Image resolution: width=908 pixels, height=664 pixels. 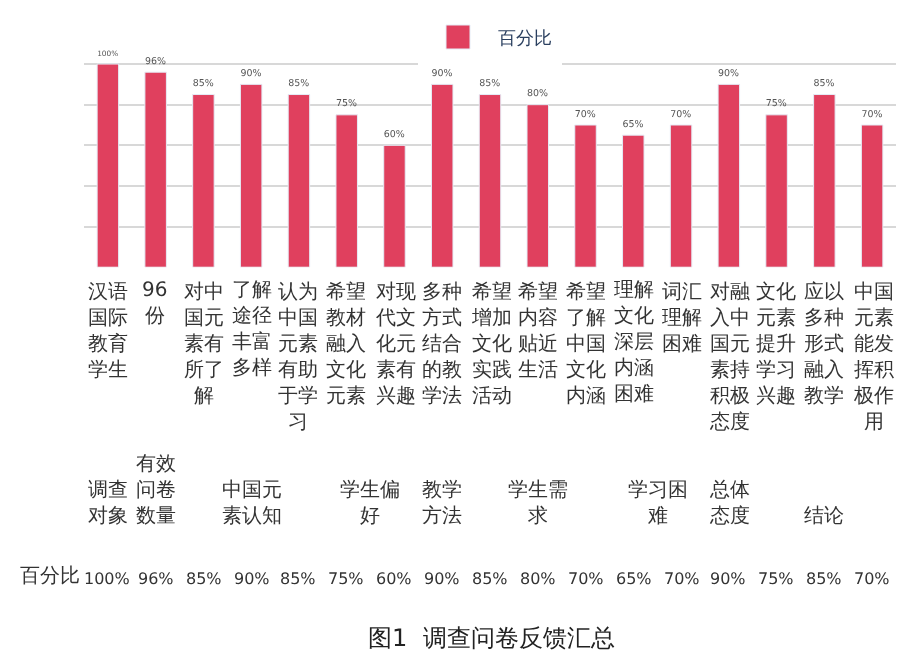 What do you see at coordinates (491, 638) in the screenshot?
I see `caption: 图1 调查问卷反馈汇总` at bounding box center [491, 638].